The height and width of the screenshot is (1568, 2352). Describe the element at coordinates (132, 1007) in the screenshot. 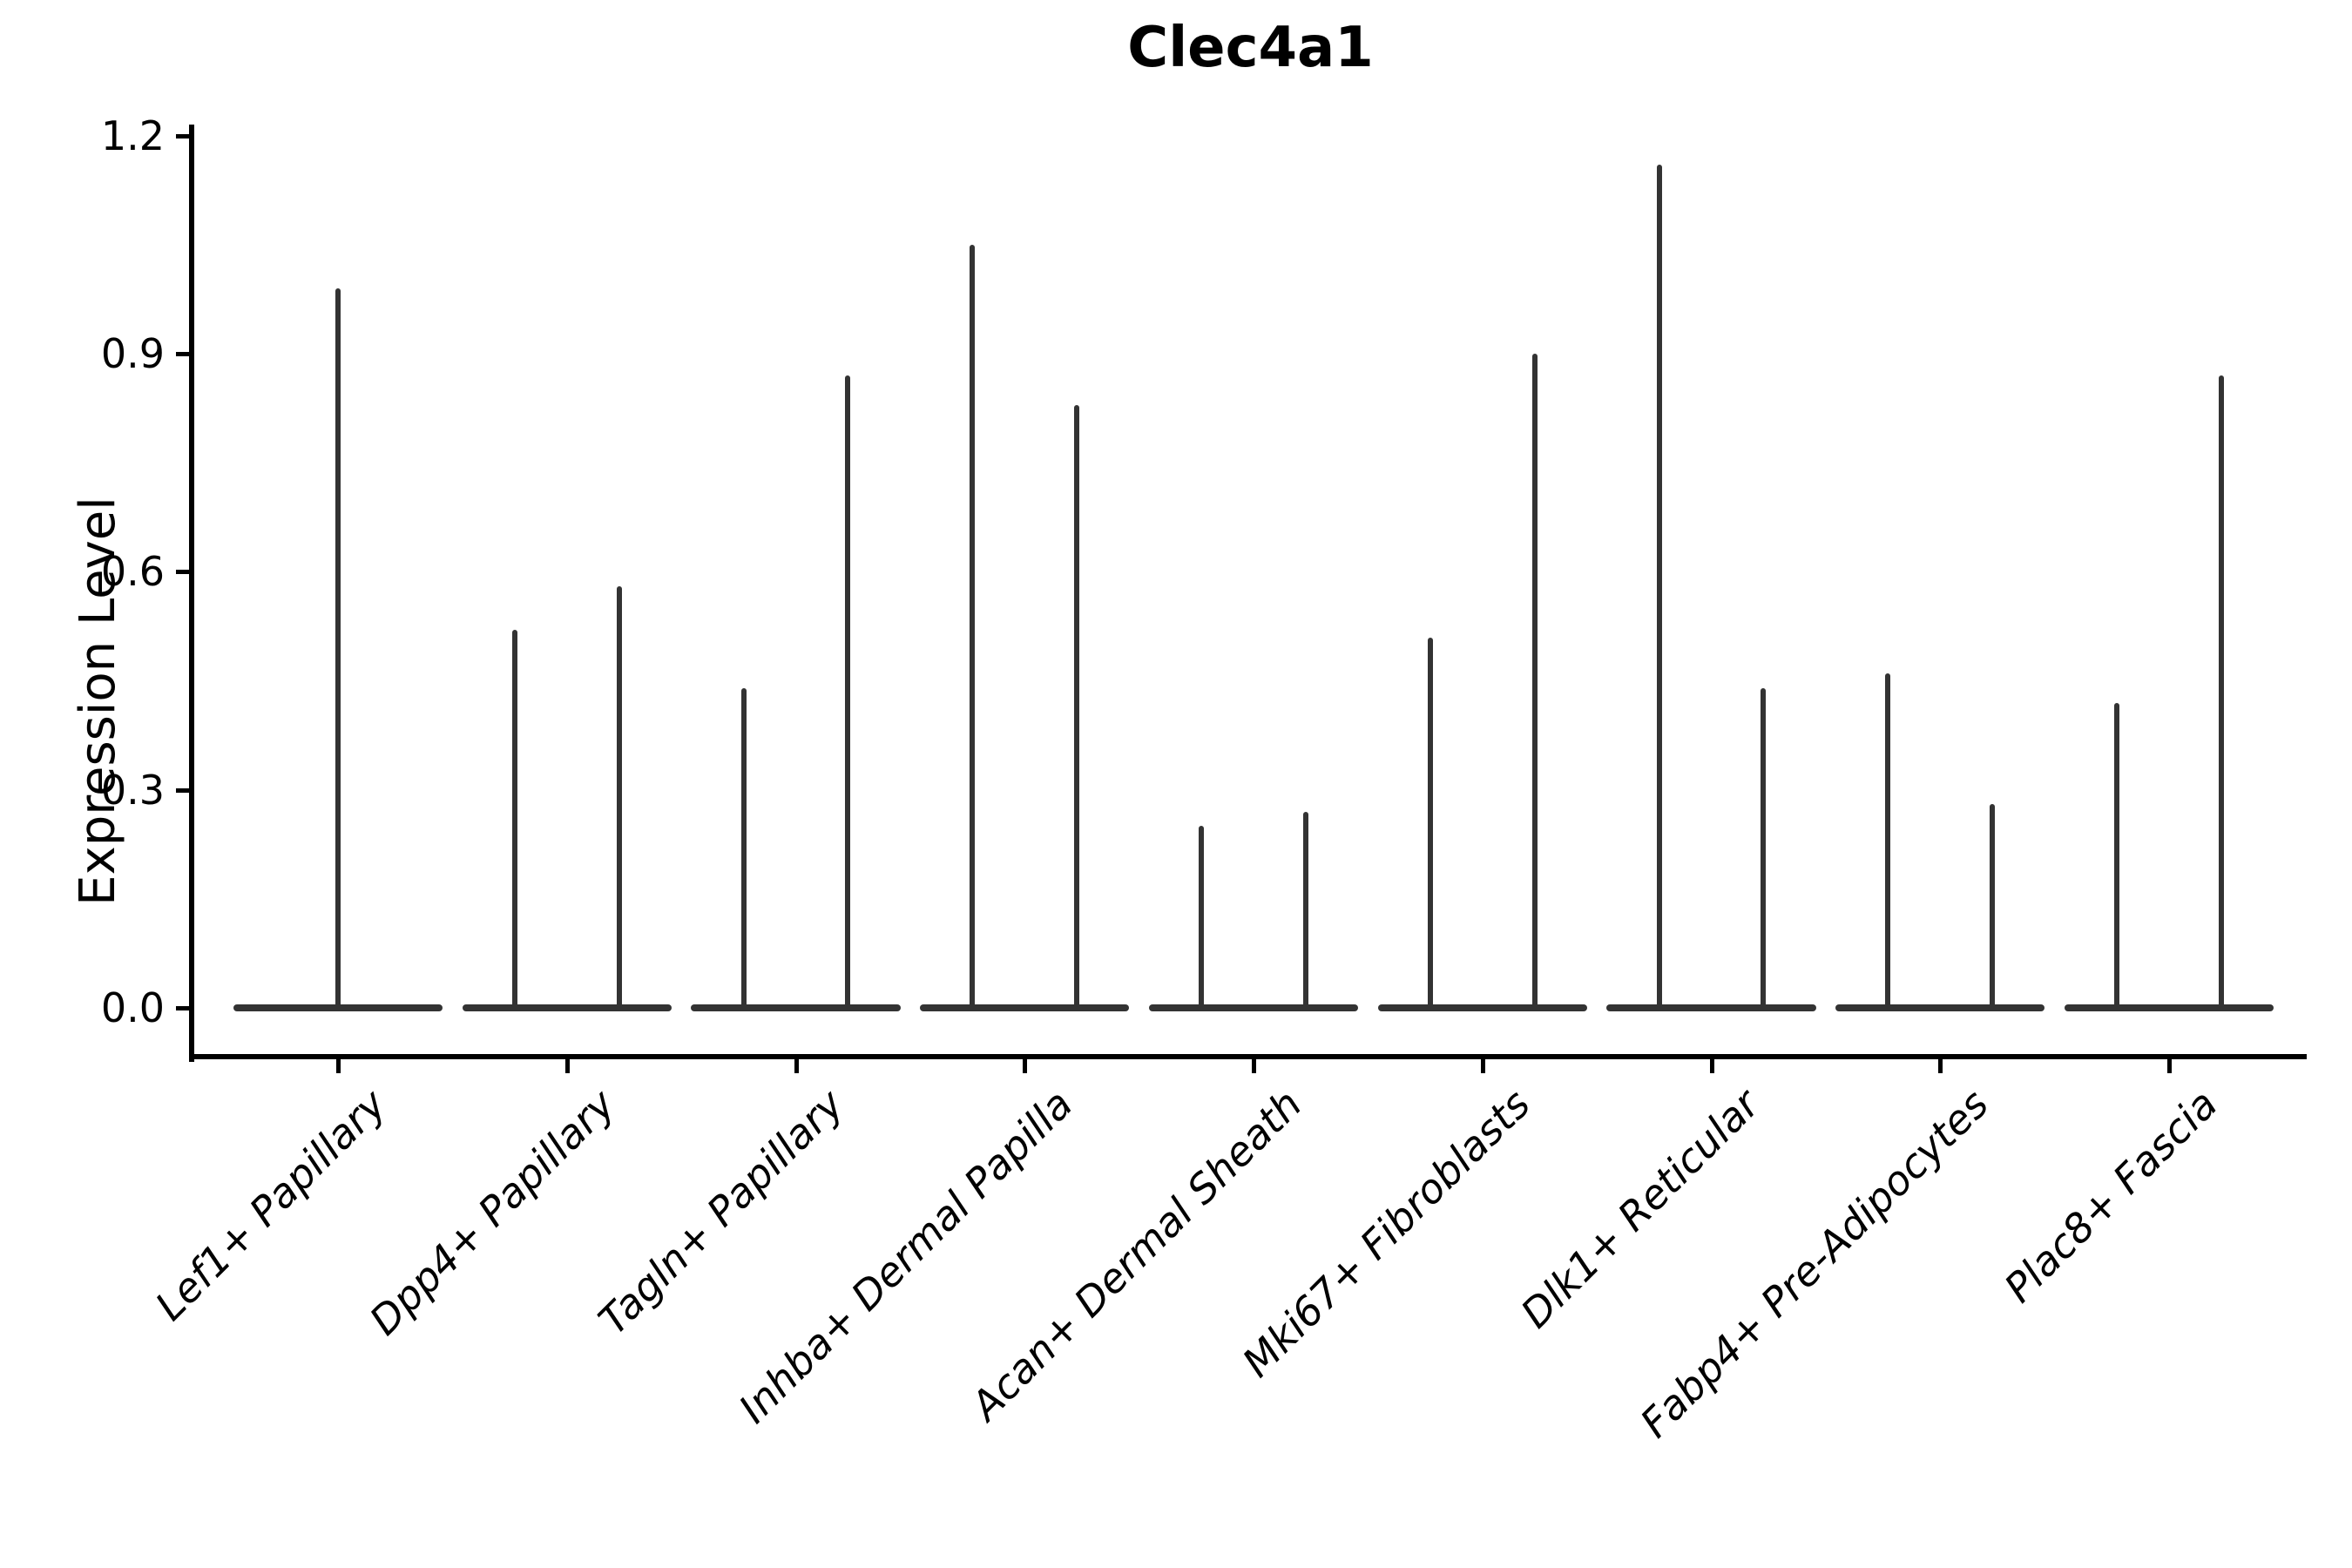

I see `y-tick-label: 0.0` at that location.